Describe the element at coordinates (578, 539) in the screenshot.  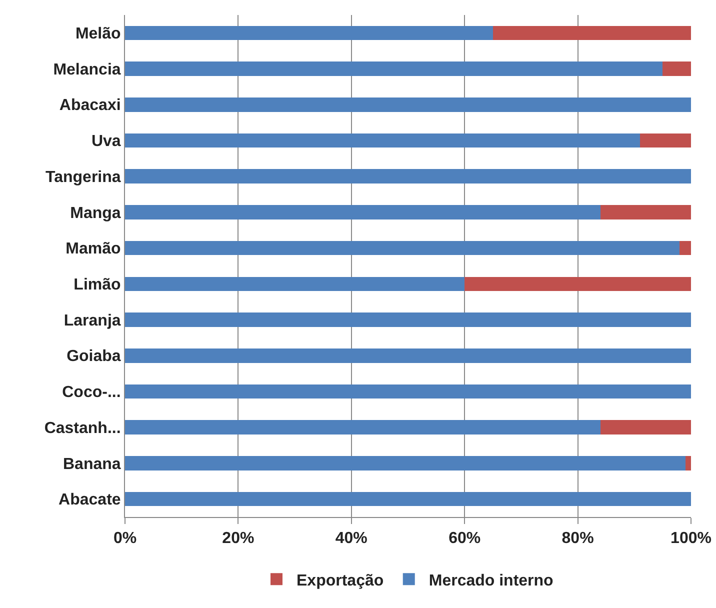
I see `x-tick-label: 80%` at that location.